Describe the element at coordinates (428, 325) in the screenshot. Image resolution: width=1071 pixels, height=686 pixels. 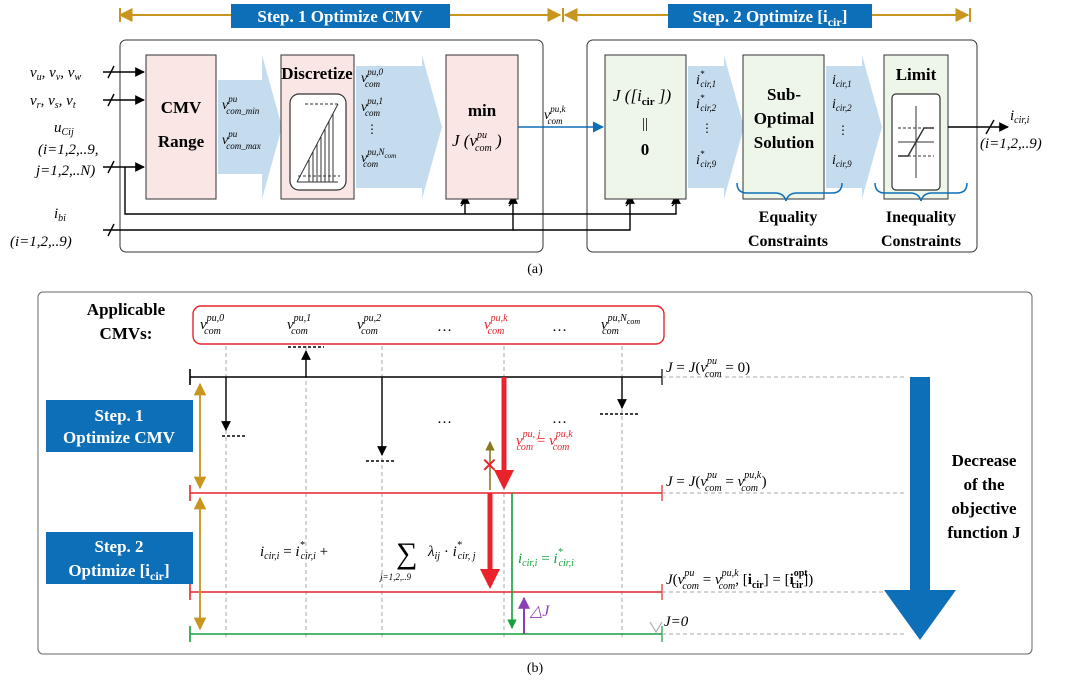
I see `cmv-list-box` at that location.